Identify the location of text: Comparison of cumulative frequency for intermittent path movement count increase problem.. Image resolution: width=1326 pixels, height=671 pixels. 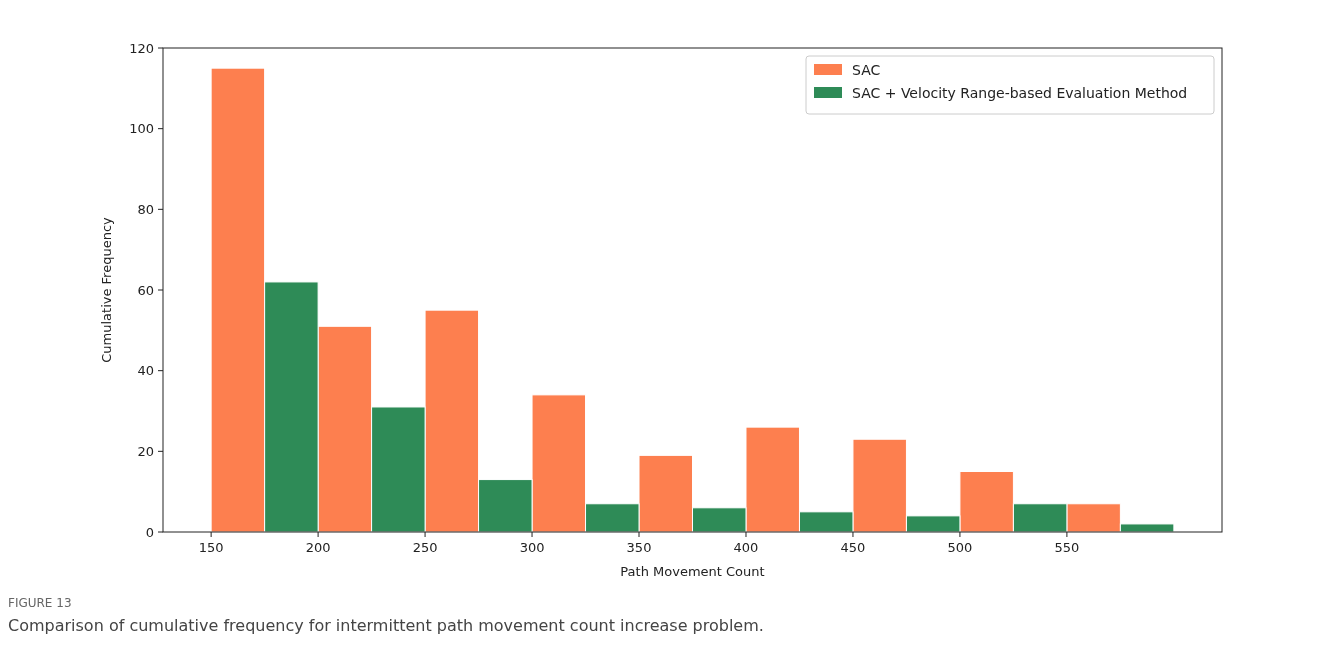
(386, 625).